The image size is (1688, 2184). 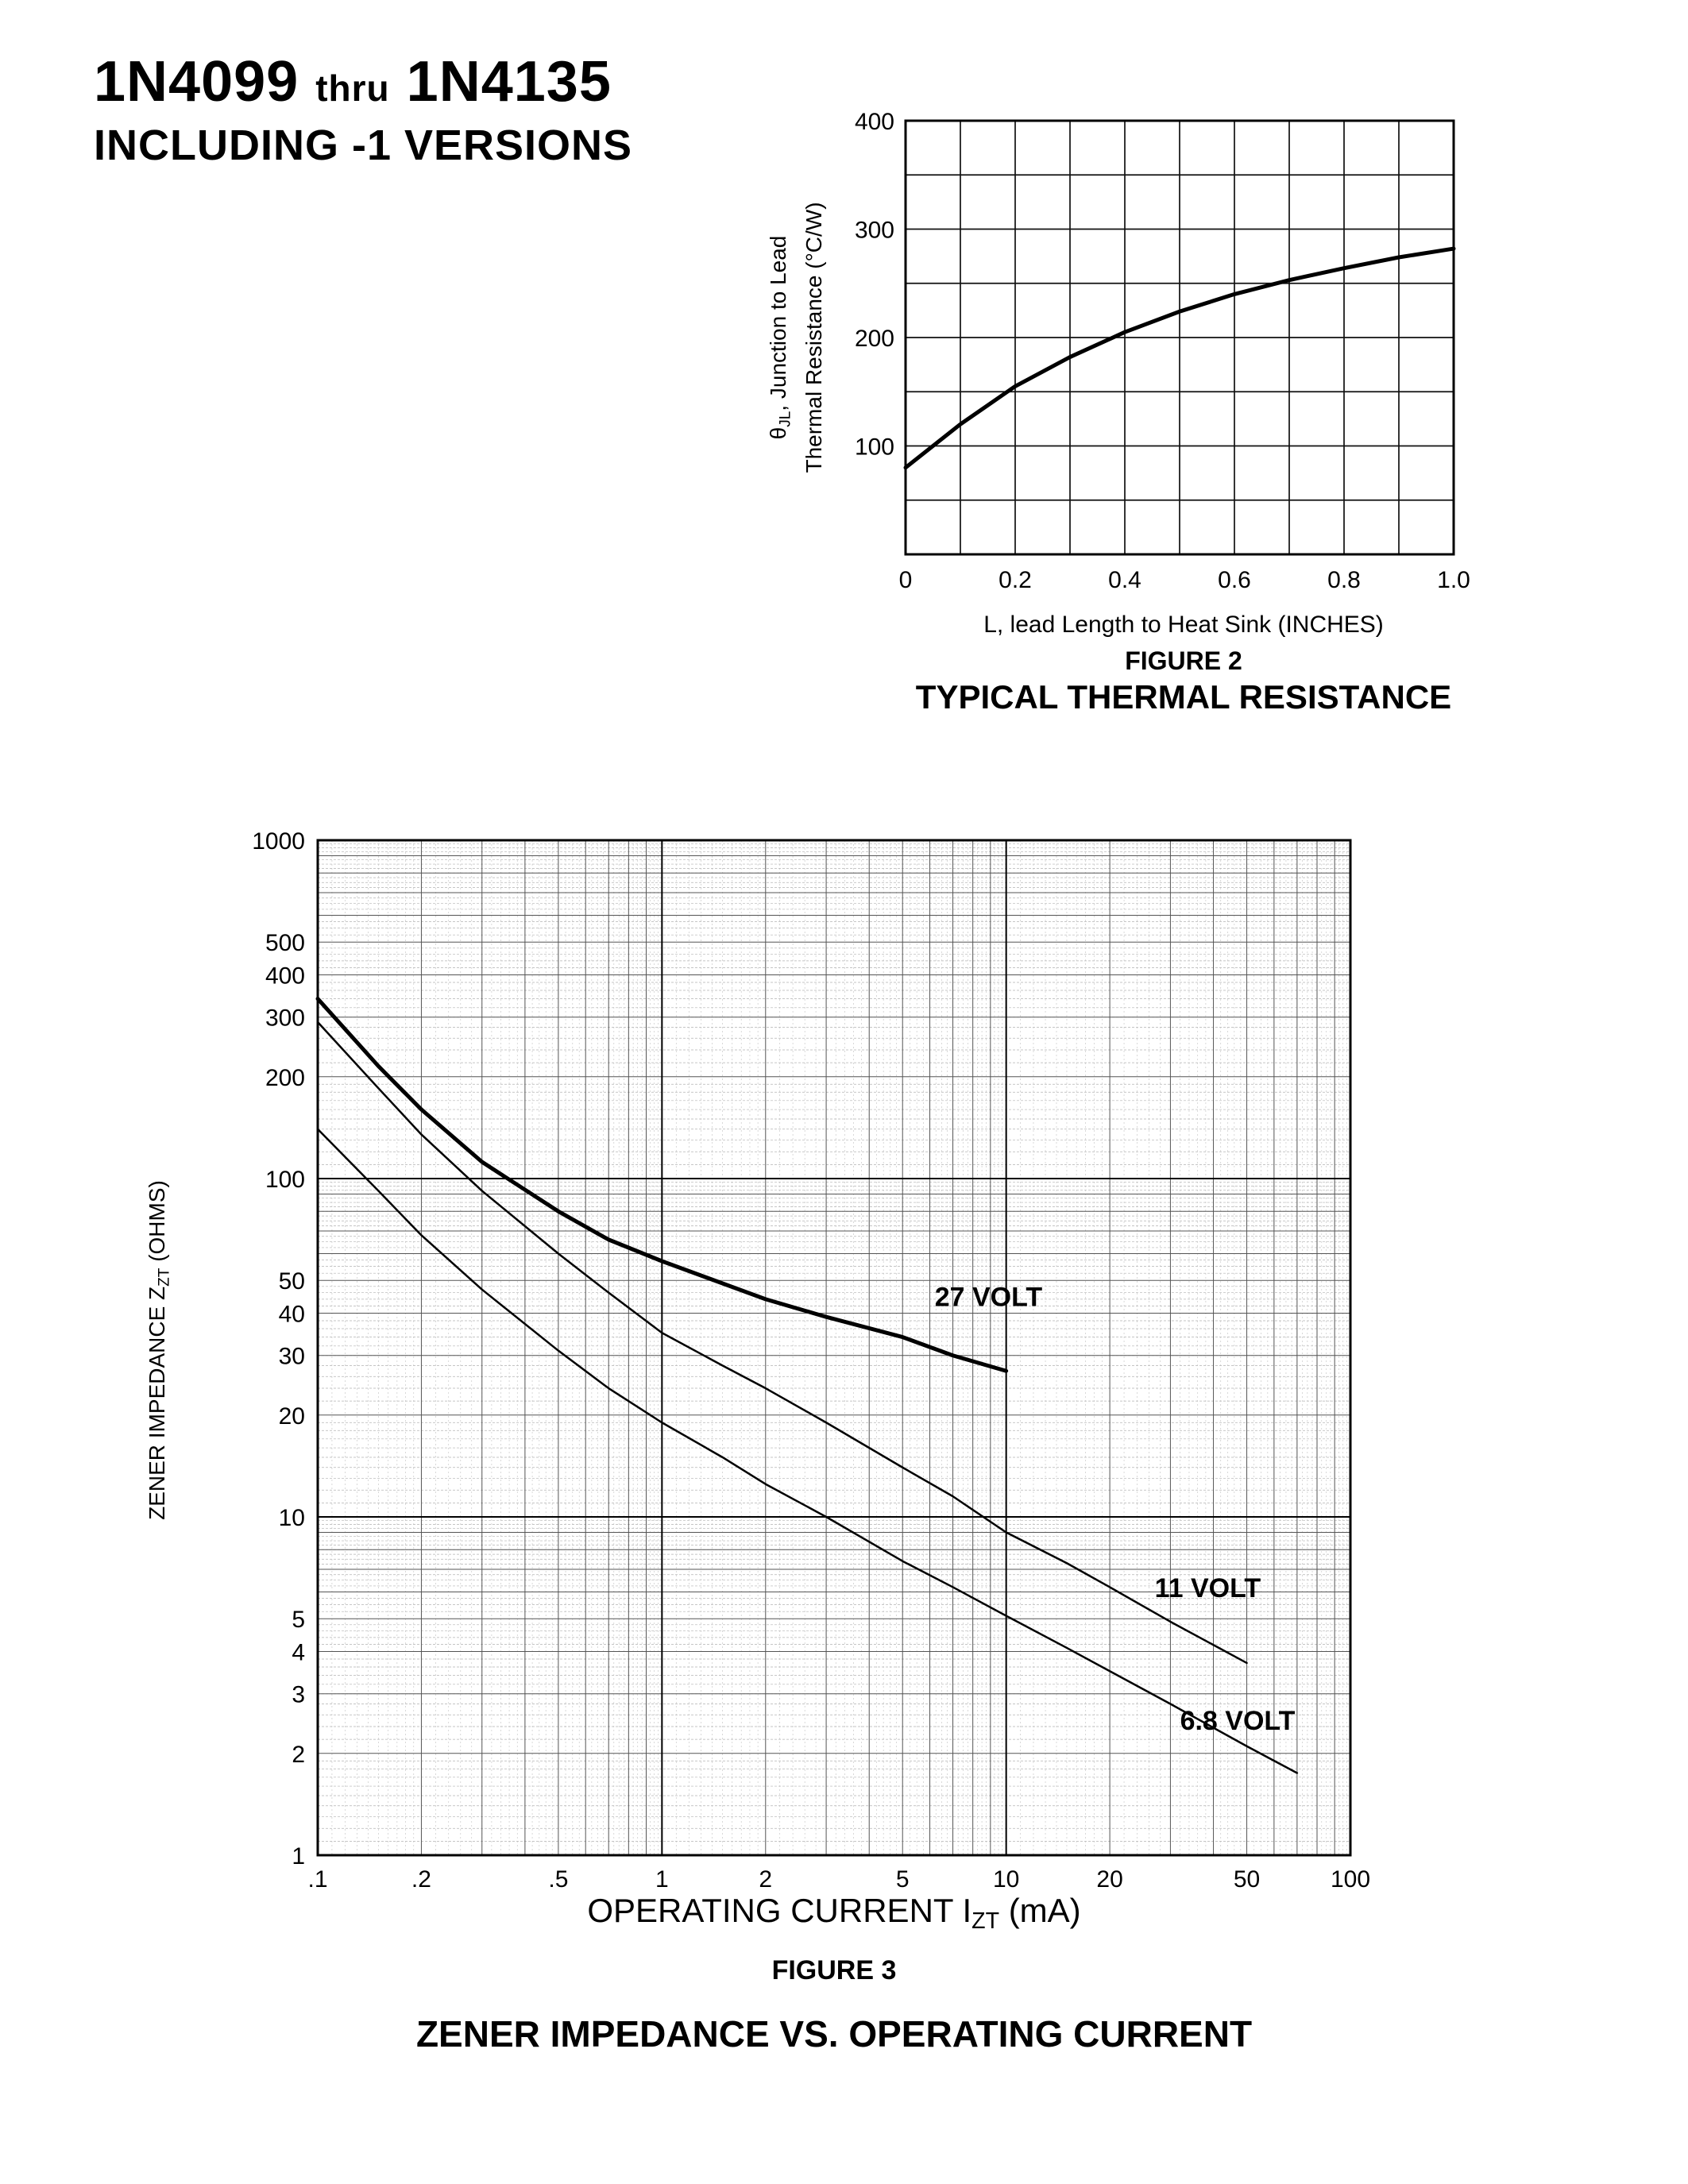 What do you see at coordinates (298, 1620) in the screenshot?
I see `y-tick-label: 5` at bounding box center [298, 1620].